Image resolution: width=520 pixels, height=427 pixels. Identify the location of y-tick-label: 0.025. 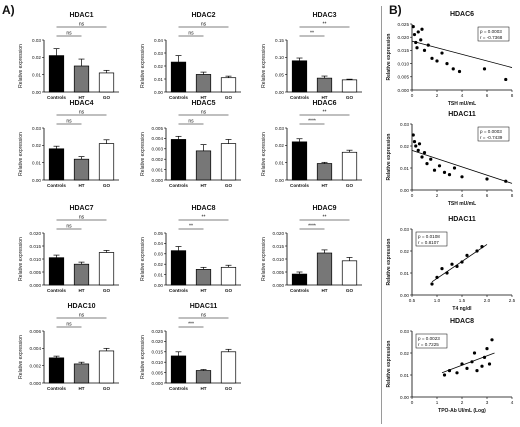
(404, 24).